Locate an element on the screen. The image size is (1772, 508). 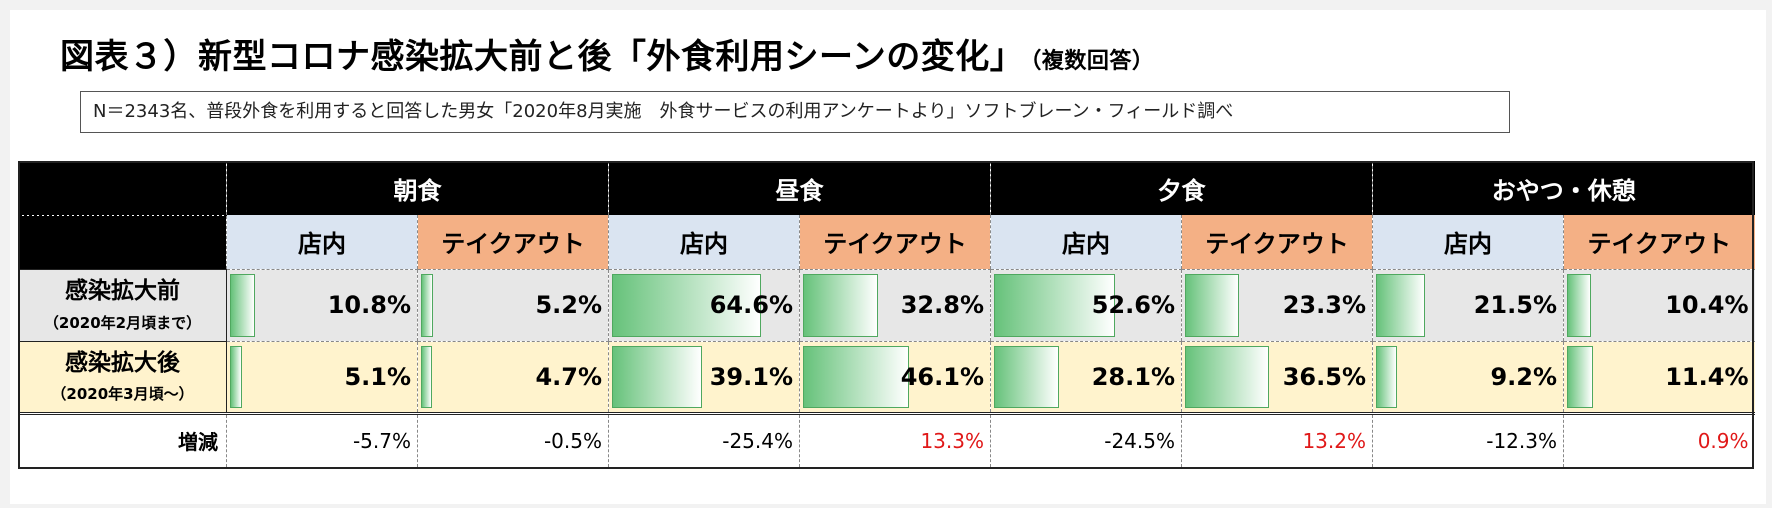
meal-header-row: 朝食 昼食 夕食 おやつ・休憩 is located at coordinates (886, 188).